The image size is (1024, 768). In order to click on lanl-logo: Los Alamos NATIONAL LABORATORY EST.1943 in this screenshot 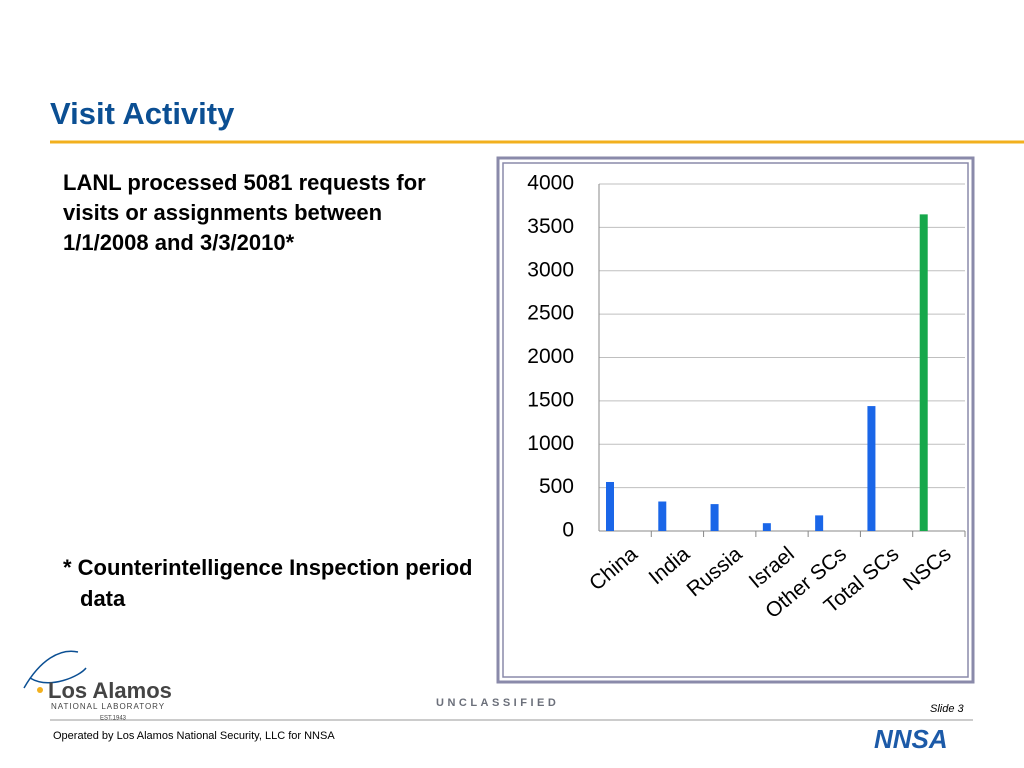, I will do `click(97, 686)`.